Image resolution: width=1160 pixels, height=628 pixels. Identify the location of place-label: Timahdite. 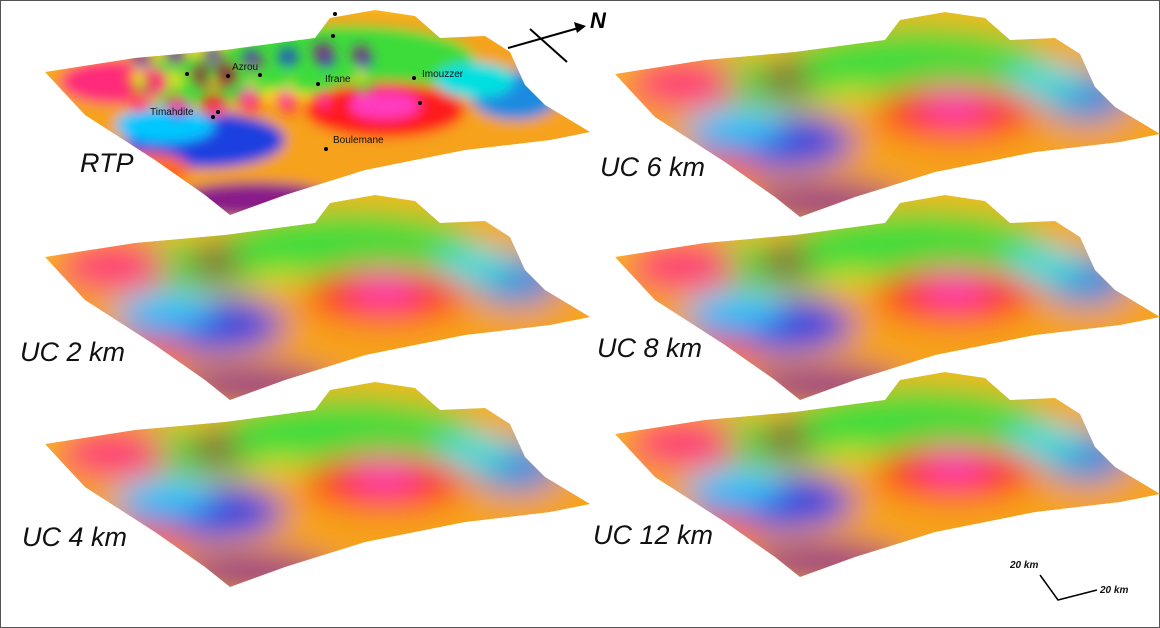
(172, 112).